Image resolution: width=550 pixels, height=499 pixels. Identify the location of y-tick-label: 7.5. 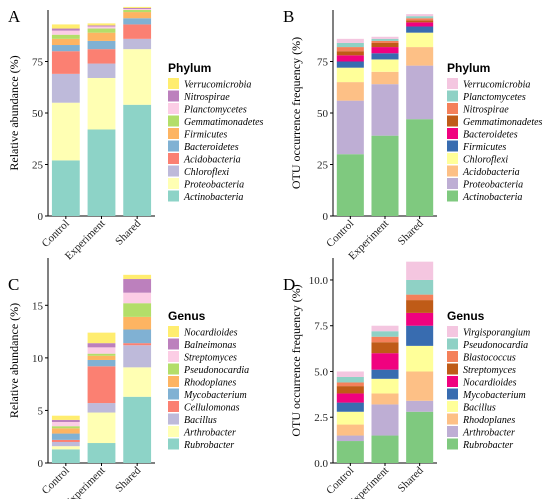
(321, 327).